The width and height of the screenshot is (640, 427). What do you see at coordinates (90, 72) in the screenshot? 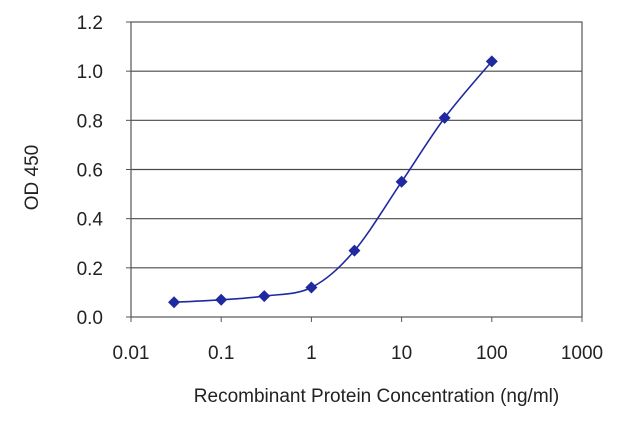
I see `y-tick-label: 1.0` at bounding box center [90, 72].